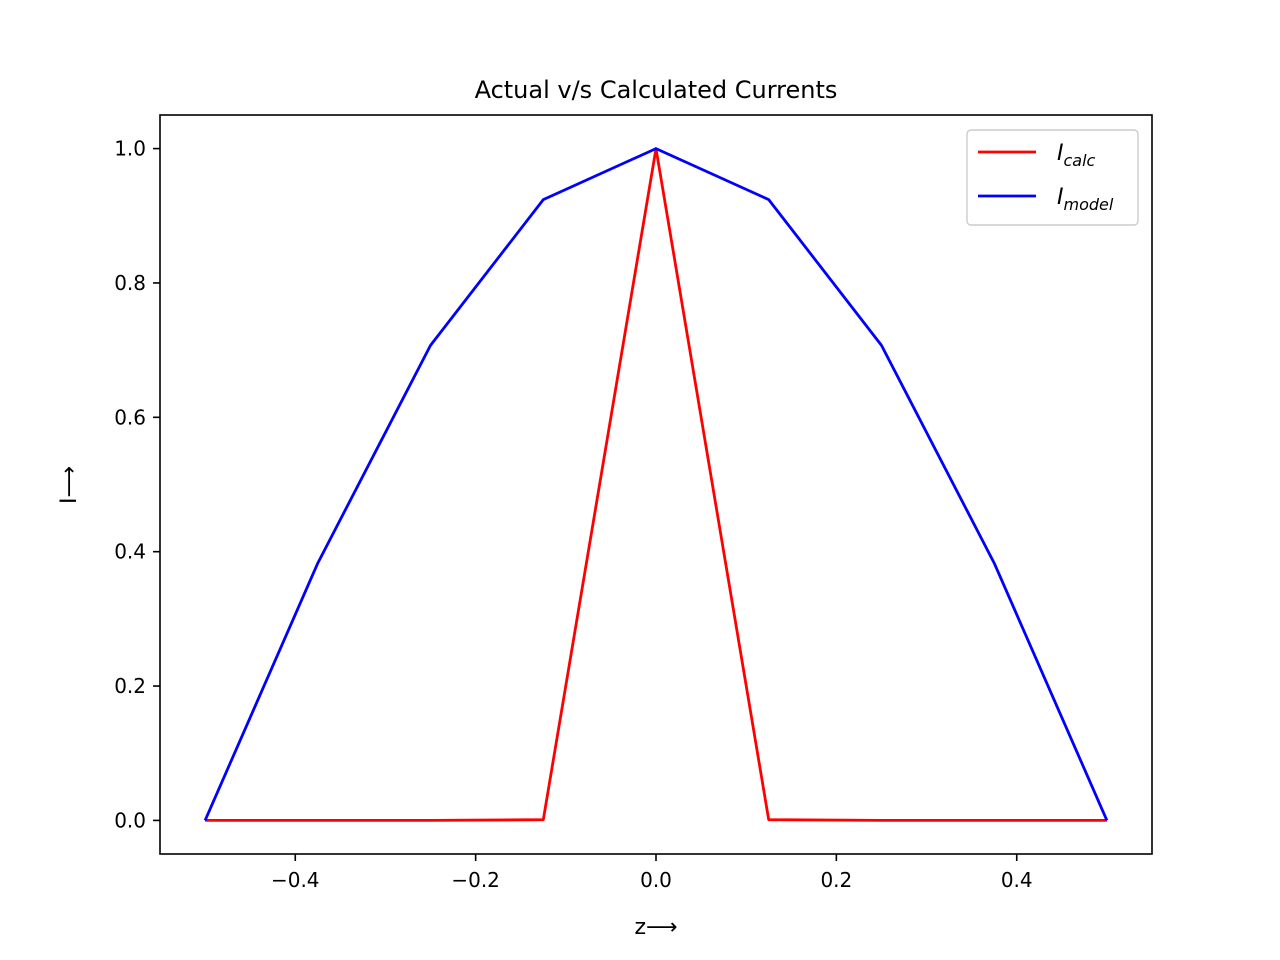  I want to click on x-tick-label: −0.2, so click(475, 880).